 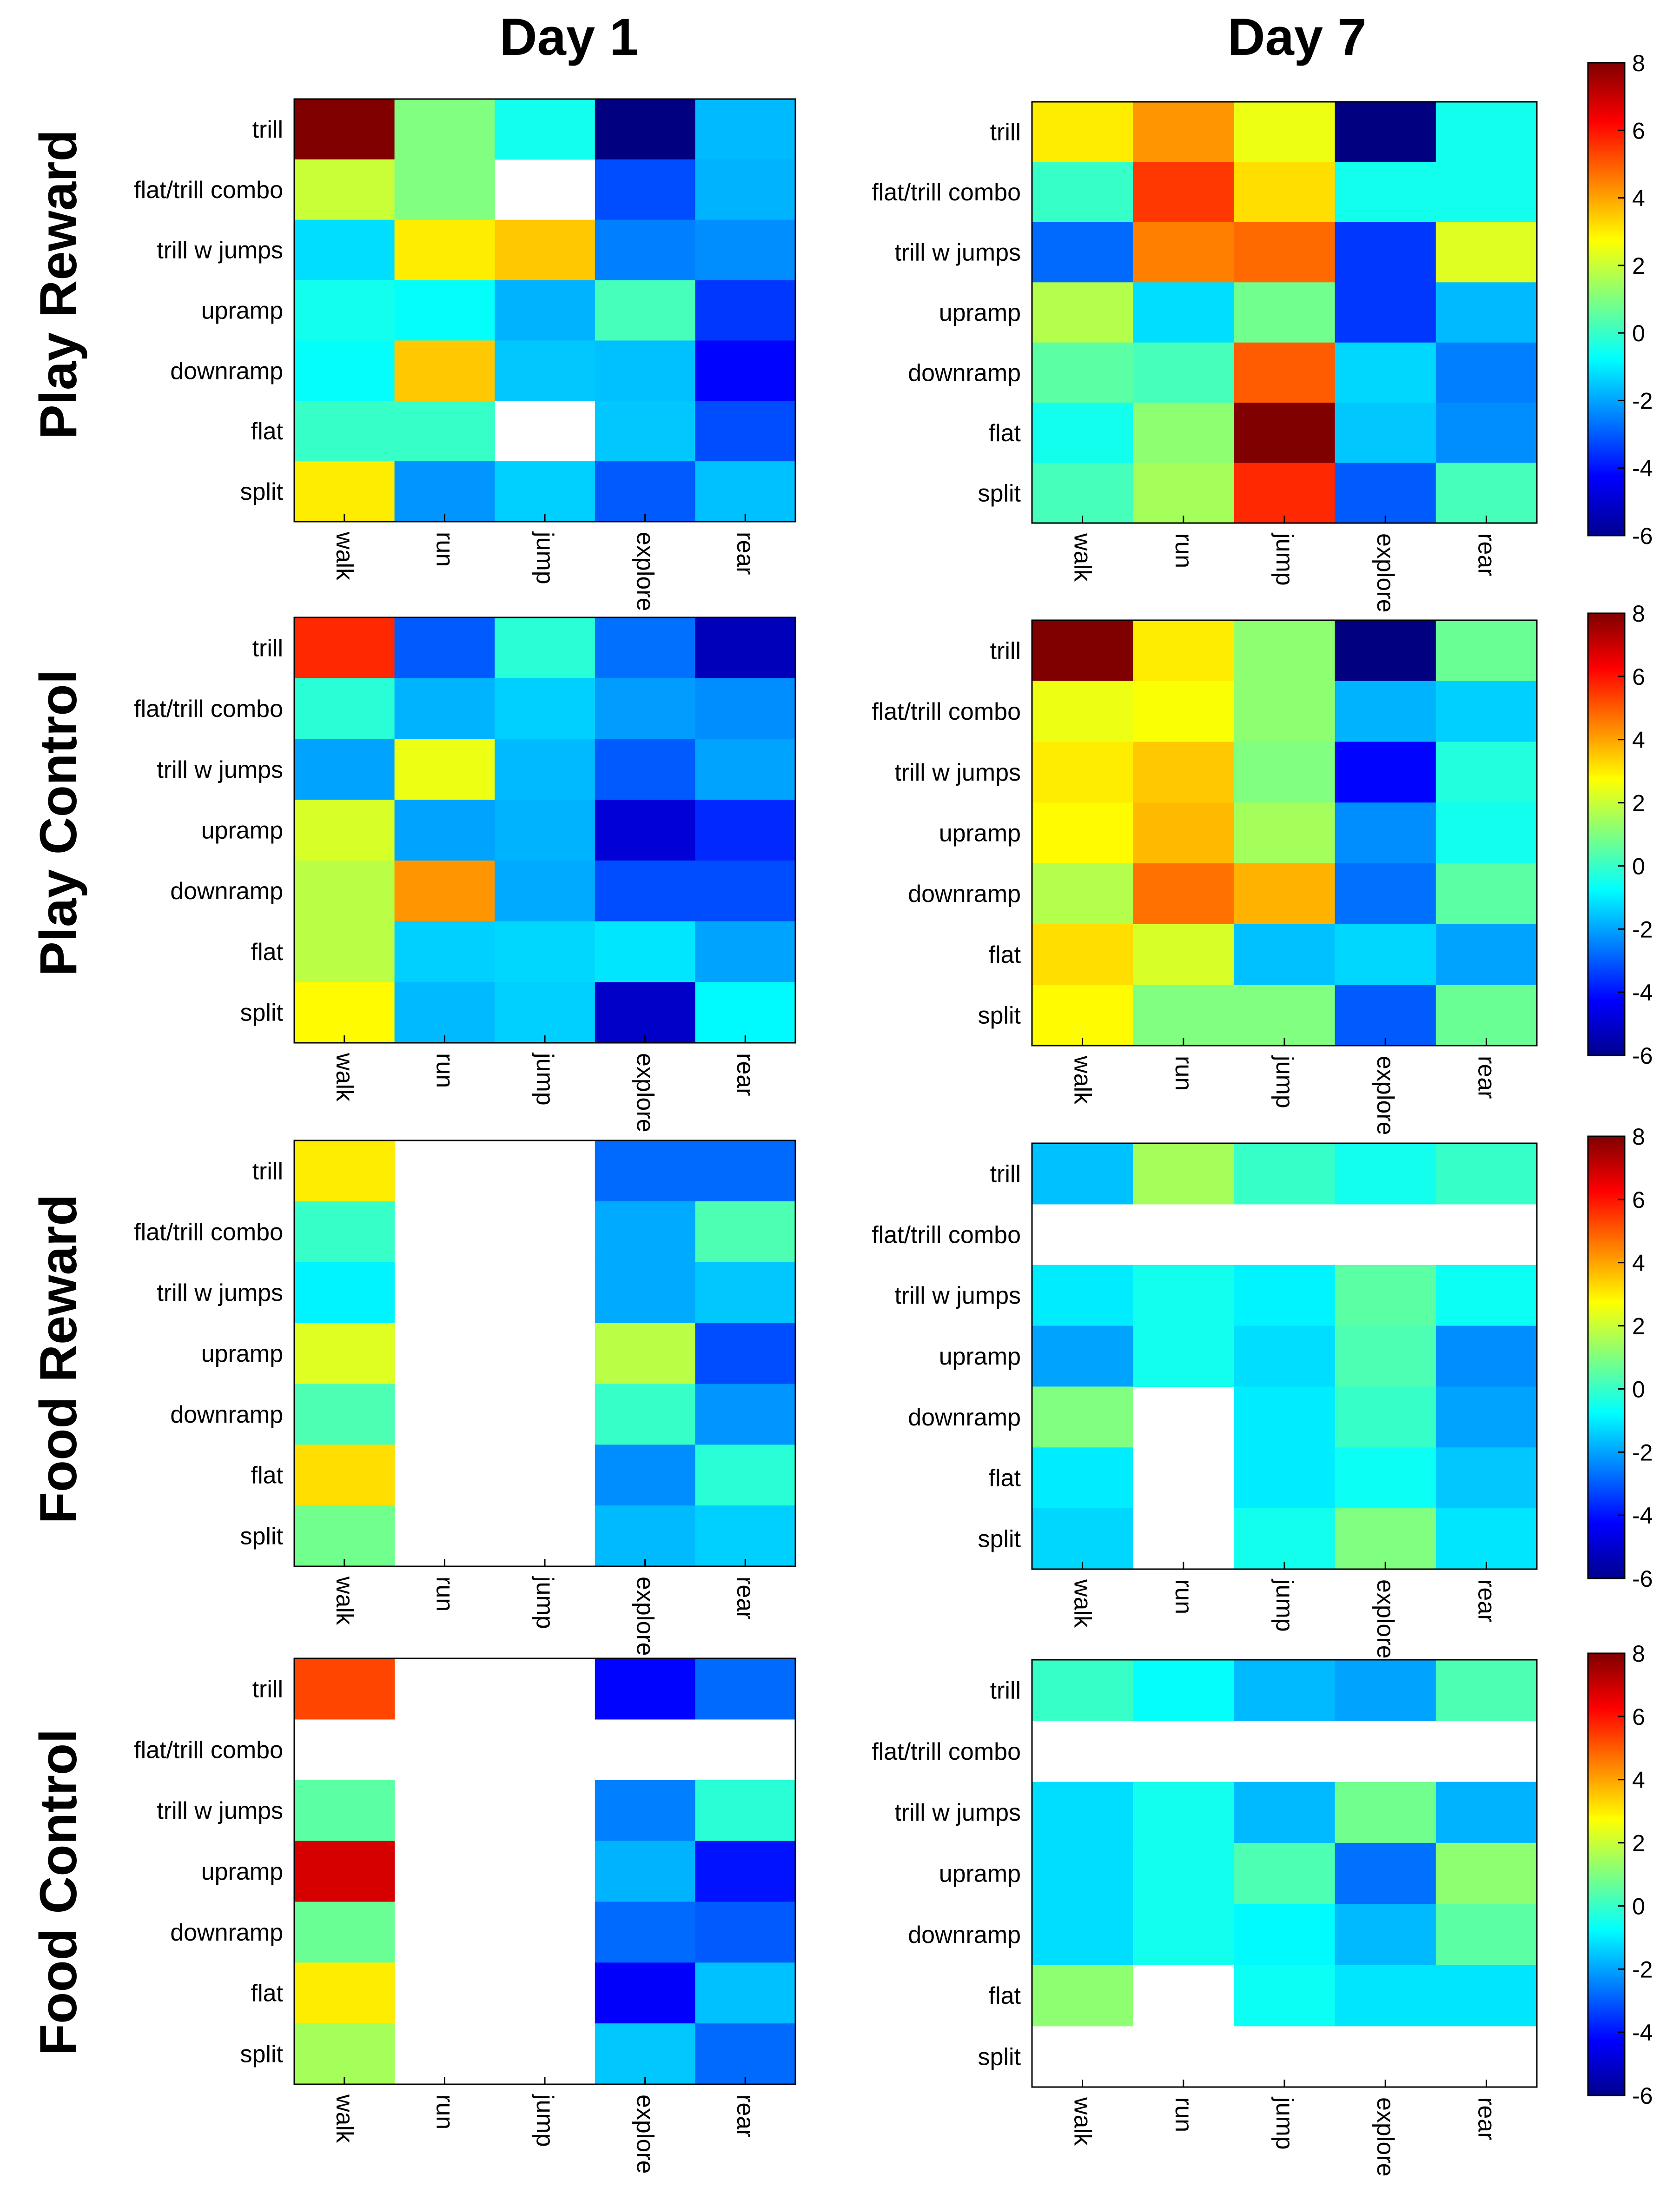 I want to click on cell-play-reward-day-1-downramp-rear, so click(x=745, y=370).